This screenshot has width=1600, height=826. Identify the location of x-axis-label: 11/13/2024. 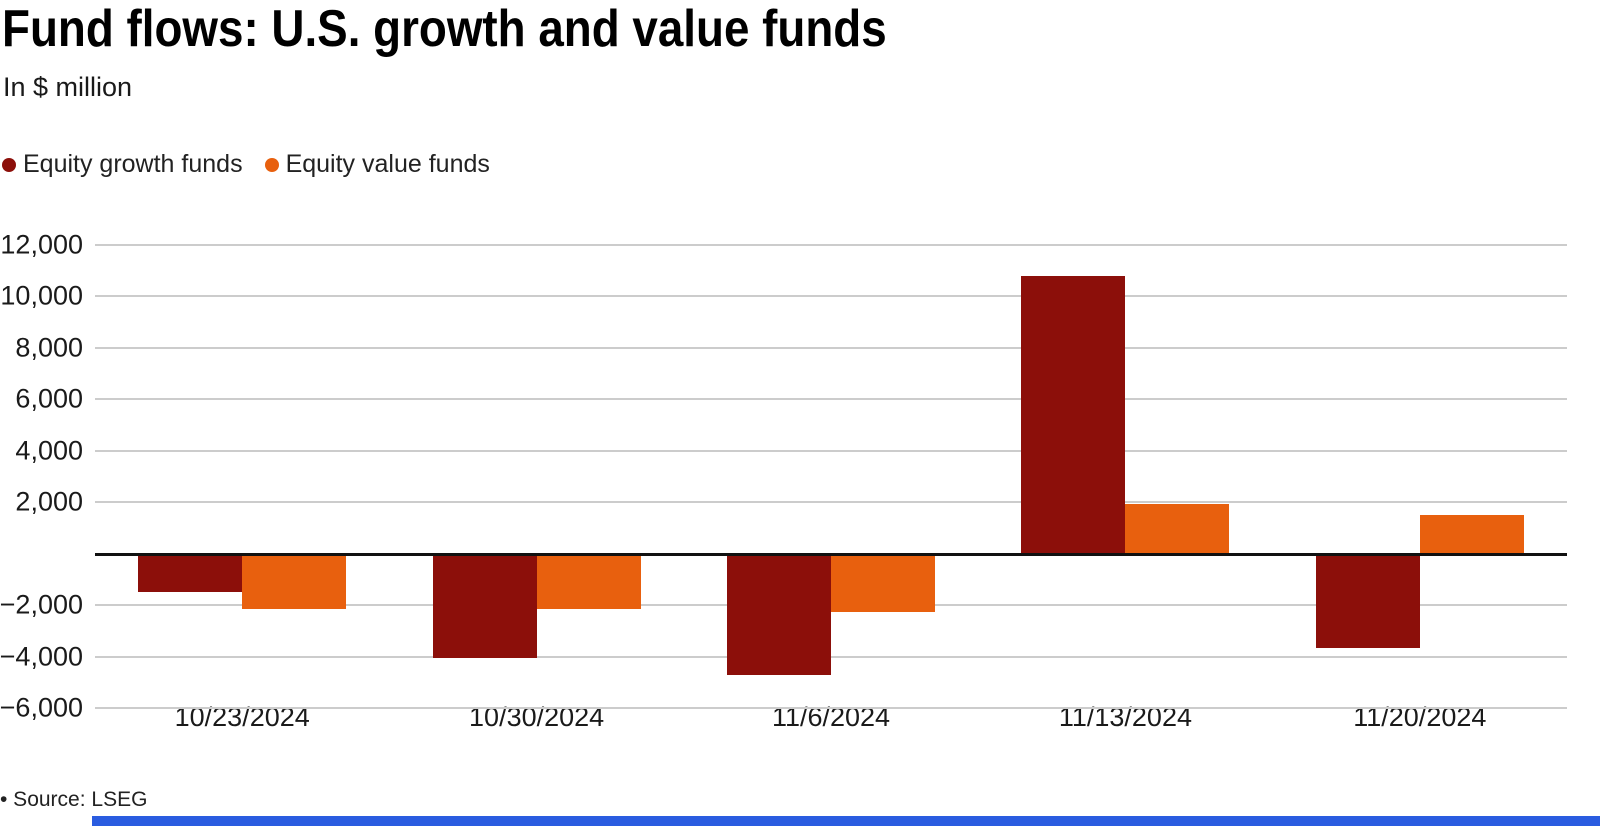
(1125, 717).